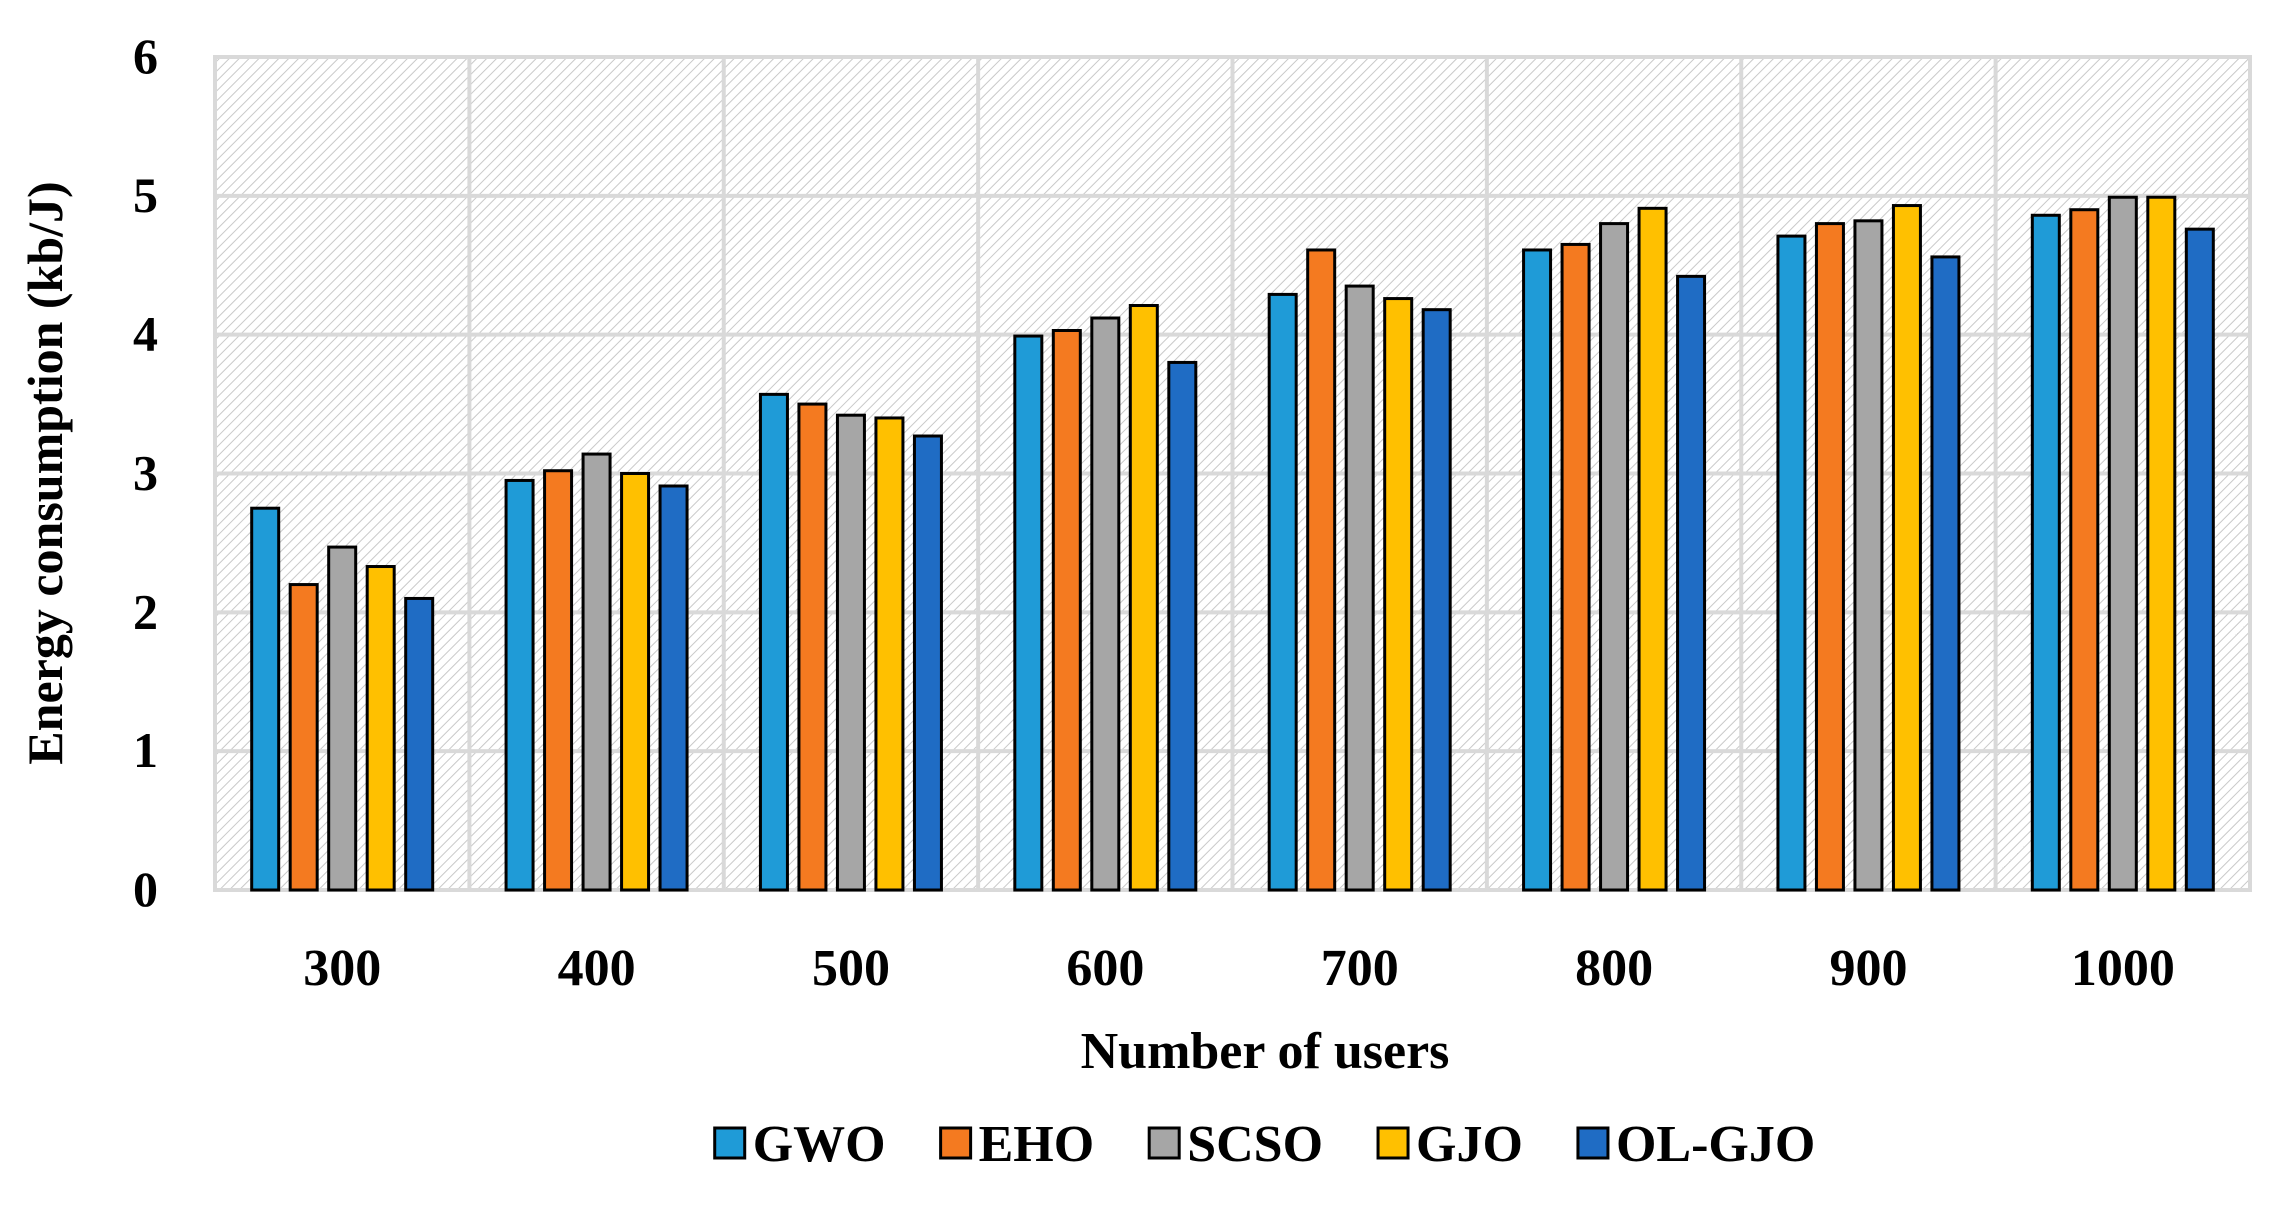 This screenshot has height=1220, width=2295. What do you see at coordinates (1614, 968) in the screenshot?
I see `x-tick-label: 800` at bounding box center [1614, 968].